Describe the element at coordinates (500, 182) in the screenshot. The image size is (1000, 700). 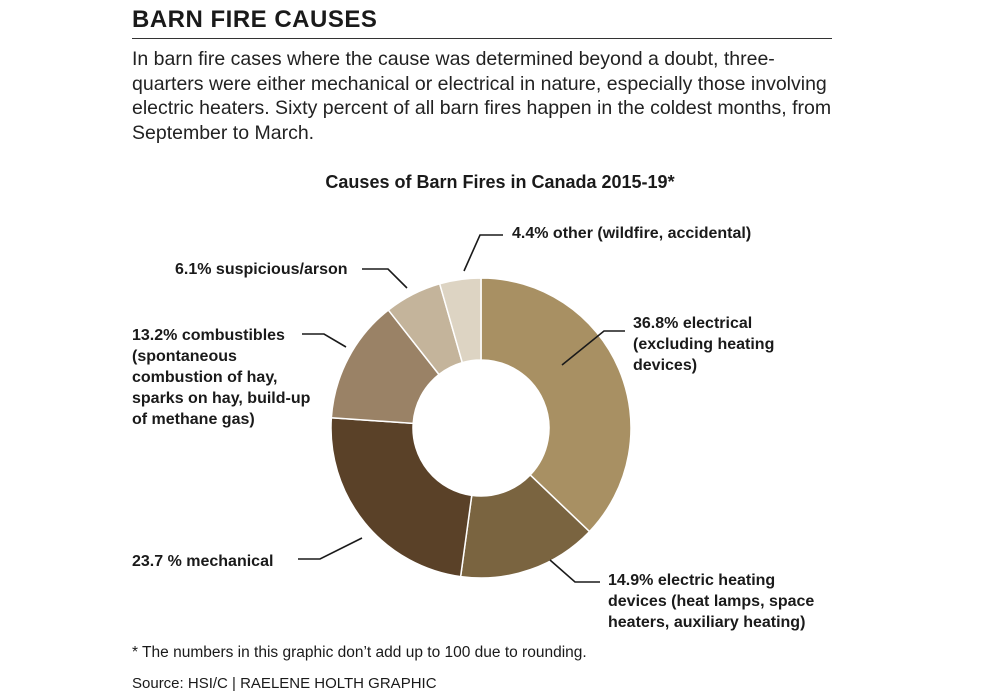
I see `chart-title: Causes of Barn Fires in Canada 2015-19*` at that location.